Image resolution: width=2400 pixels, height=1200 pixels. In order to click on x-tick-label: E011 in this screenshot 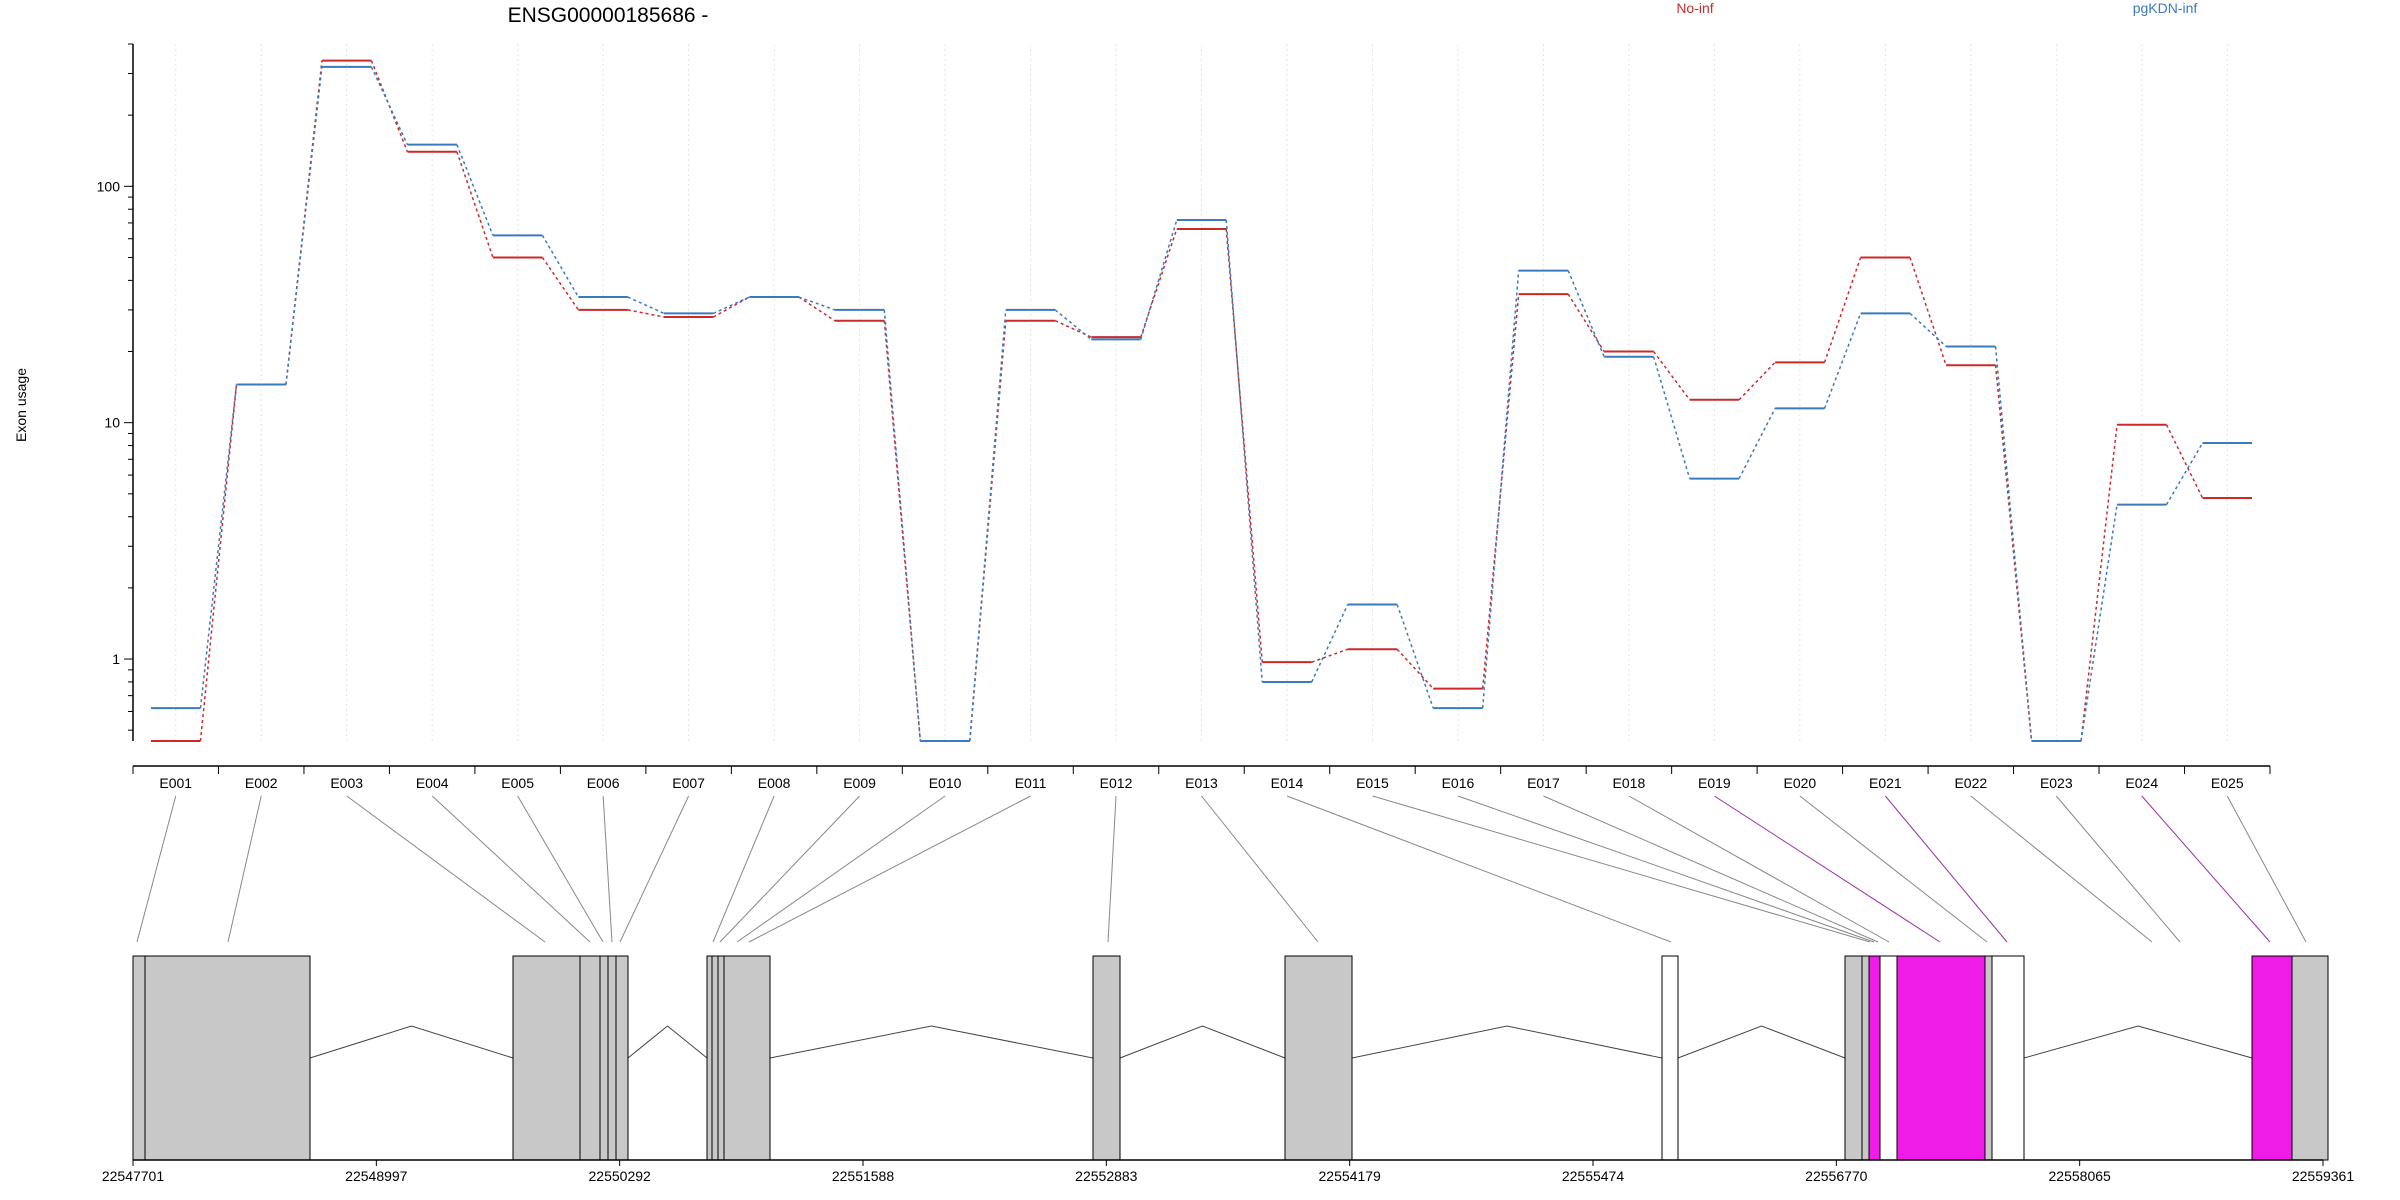, I will do `click(1031, 783)`.